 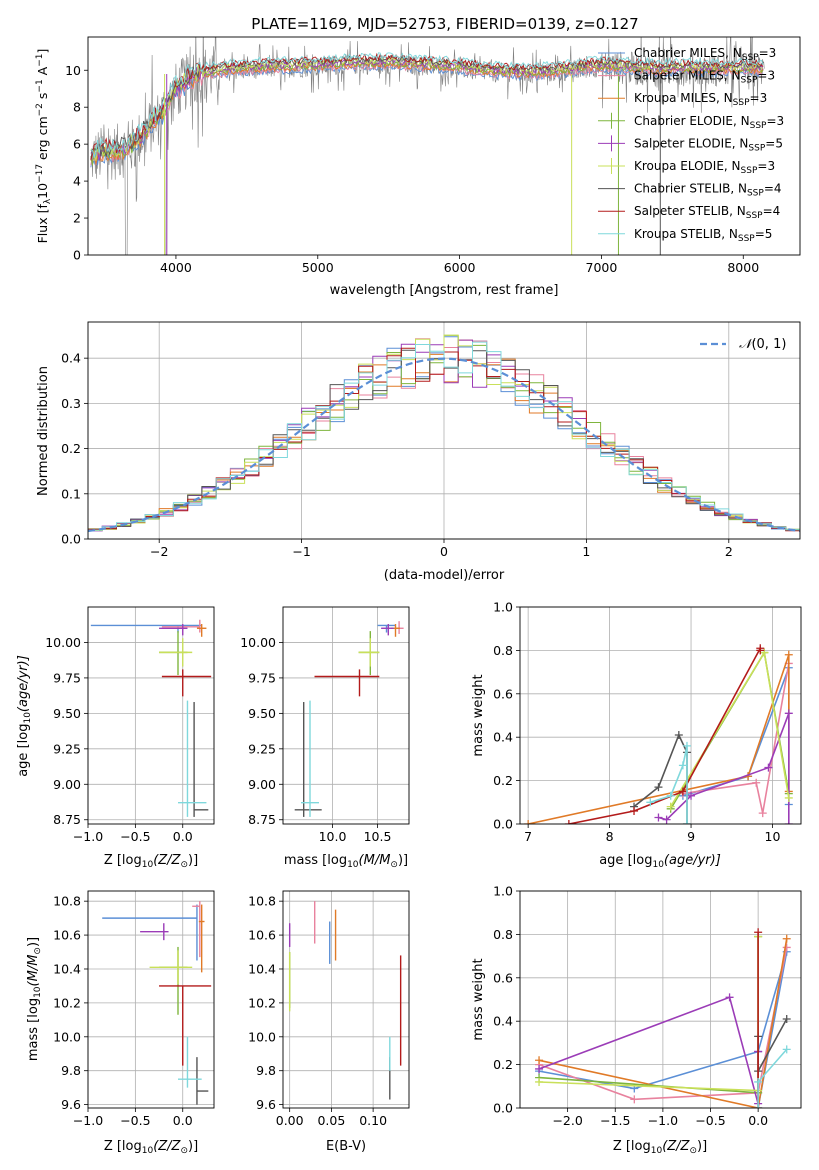 What do you see at coordinates (503, 977) in the screenshot?
I see `weight_vs_Z-y-tick-label: 0.6` at bounding box center [503, 977].